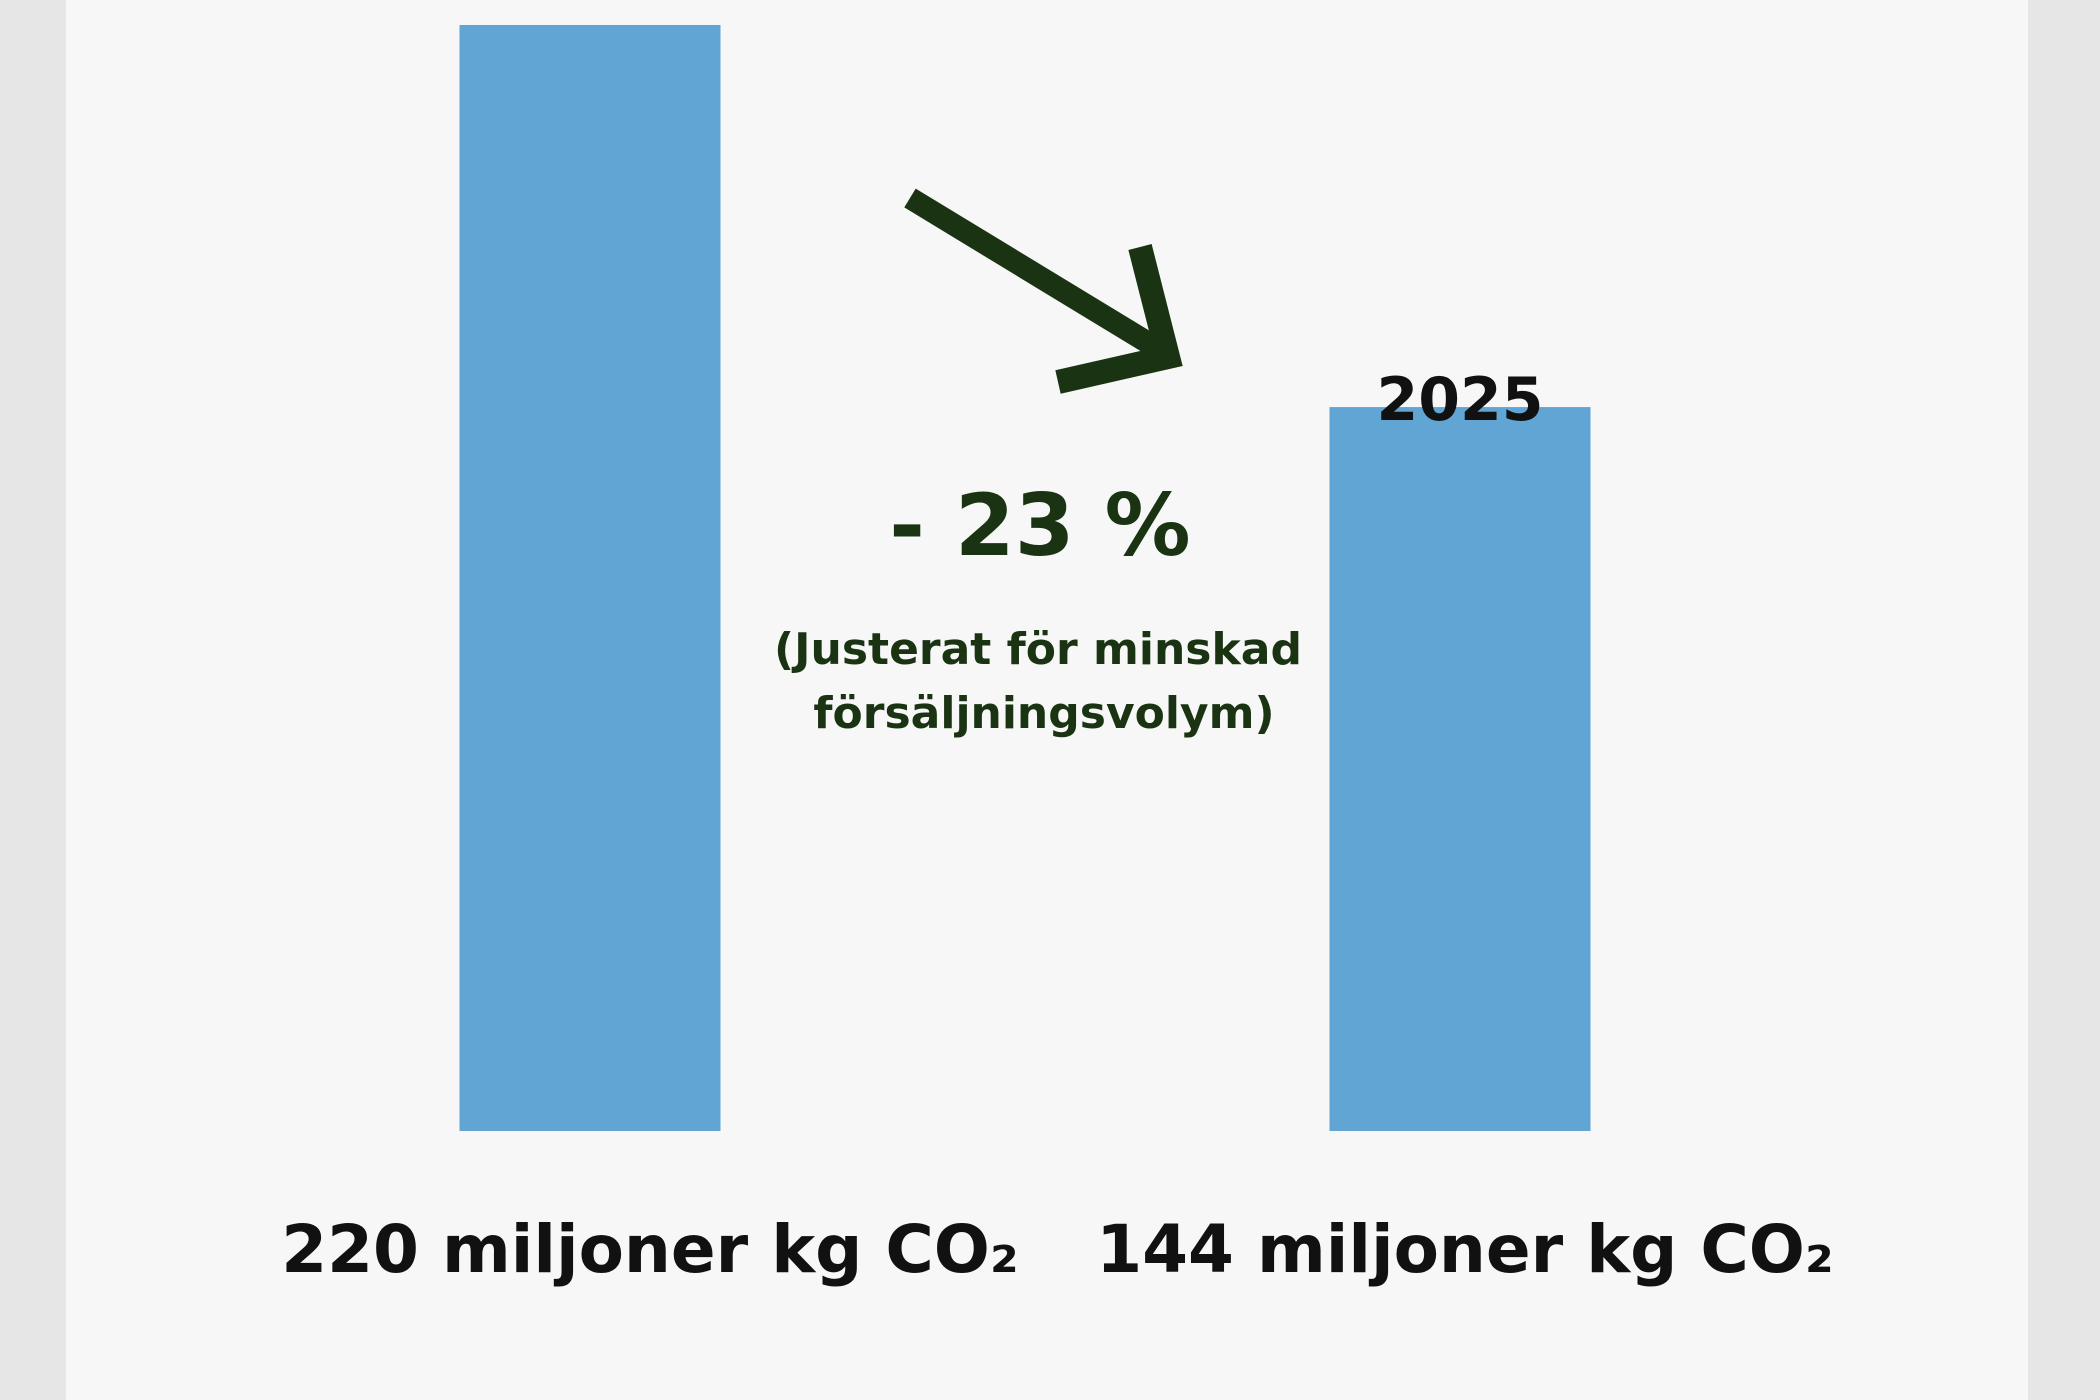 This screenshot has width=2100, height=1400. What do you see at coordinates (1039, 526) in the screenshot?
I see `change-percent-label: - 23 %` at bounding box center [1039, 526].